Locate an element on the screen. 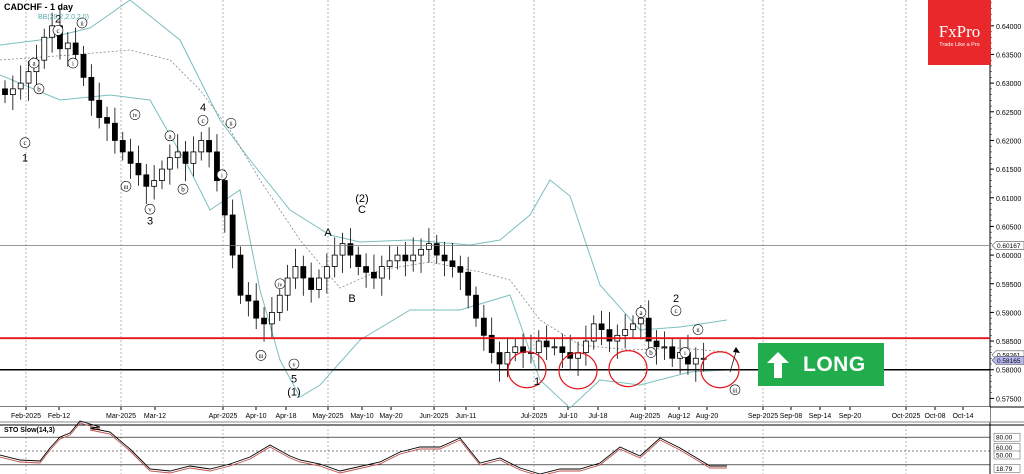  svg-text: 0.63000 is located at coordinates (1008, 84).